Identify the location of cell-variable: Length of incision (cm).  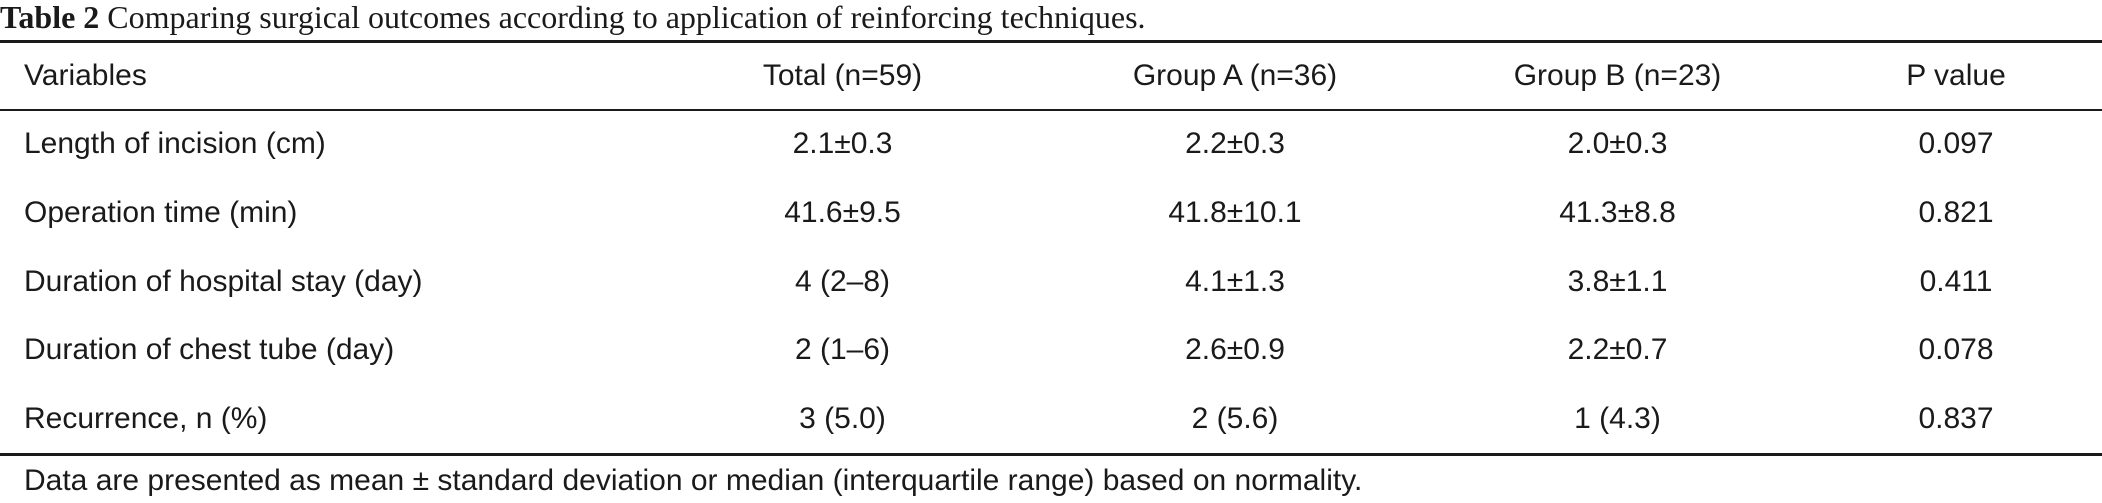
(175, 143).